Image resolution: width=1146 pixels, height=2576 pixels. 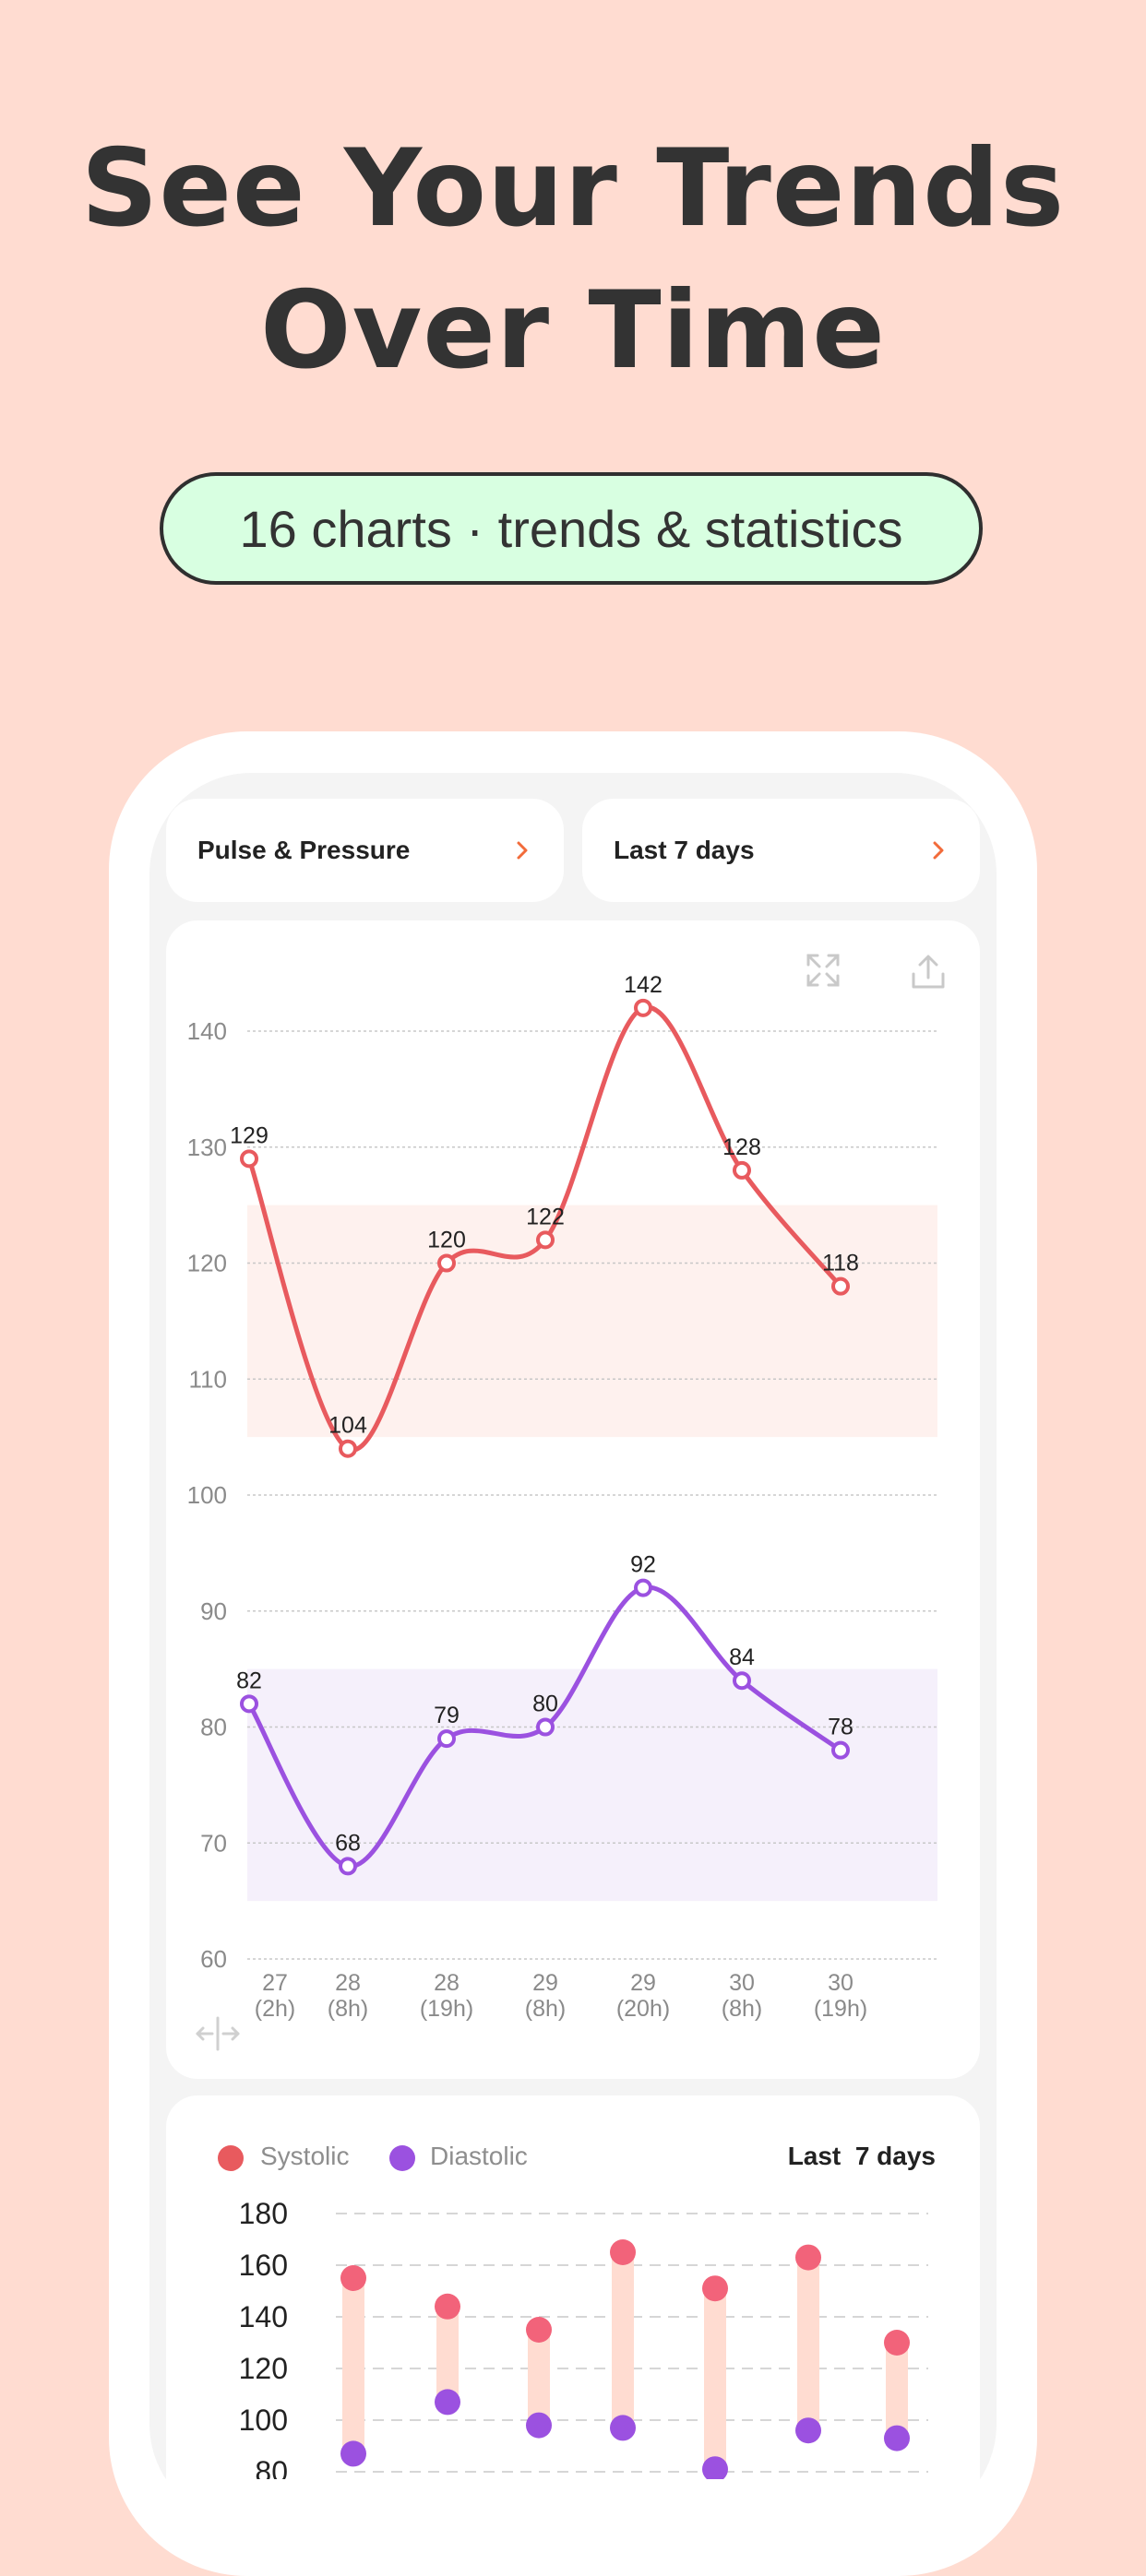 I want to click on y-tick-label: 110, so click(x=208, y=1379).